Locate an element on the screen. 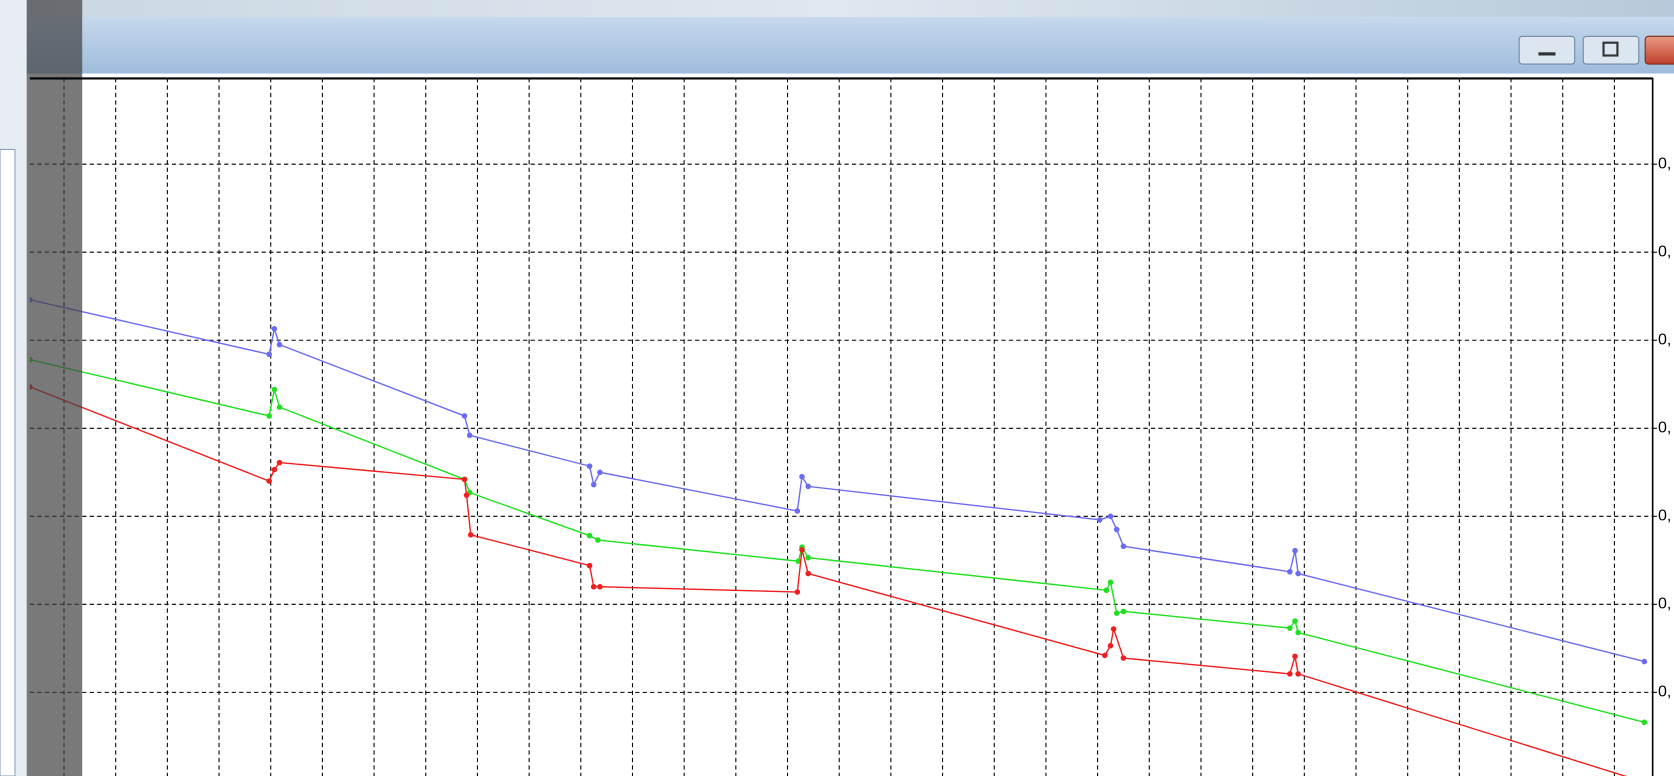  maximize-button is located at coordinates (1611, 50).